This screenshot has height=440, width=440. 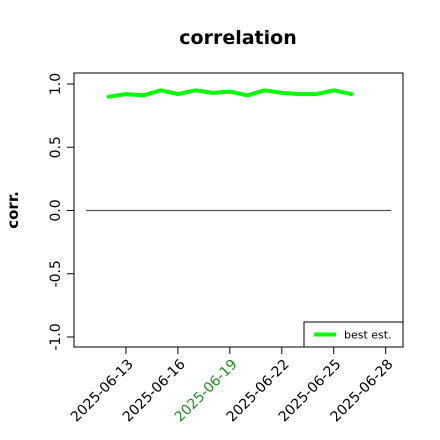 I want to click on legend: best est., so click(x=353, y=334).